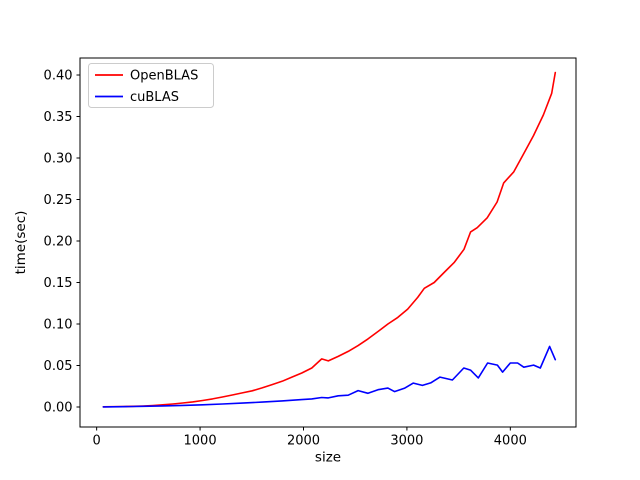 The height and width of the screenshot is (480, 640). What do you see at coordinates (58, 117) in the screenshot?
I see `y-tick-label: 0.35` at bounding box center [58, 117].